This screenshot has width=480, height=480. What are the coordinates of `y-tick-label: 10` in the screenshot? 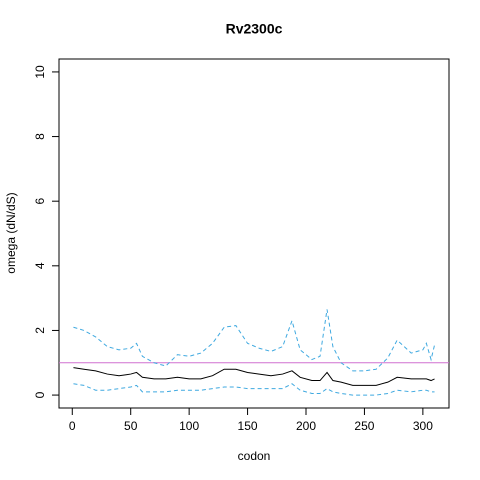 It's located at (40, 72).